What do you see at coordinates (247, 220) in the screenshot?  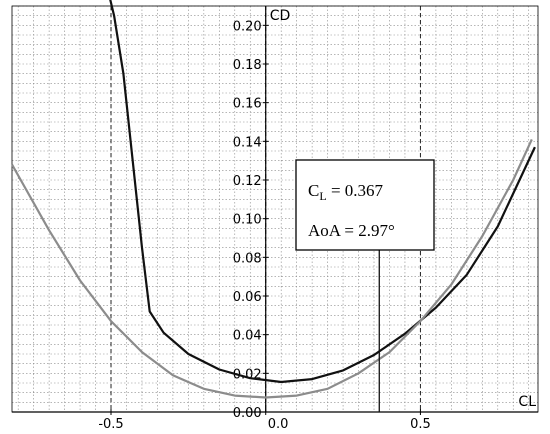 I see `y-tick-label: 0.10` at bounding box center [247, 220].